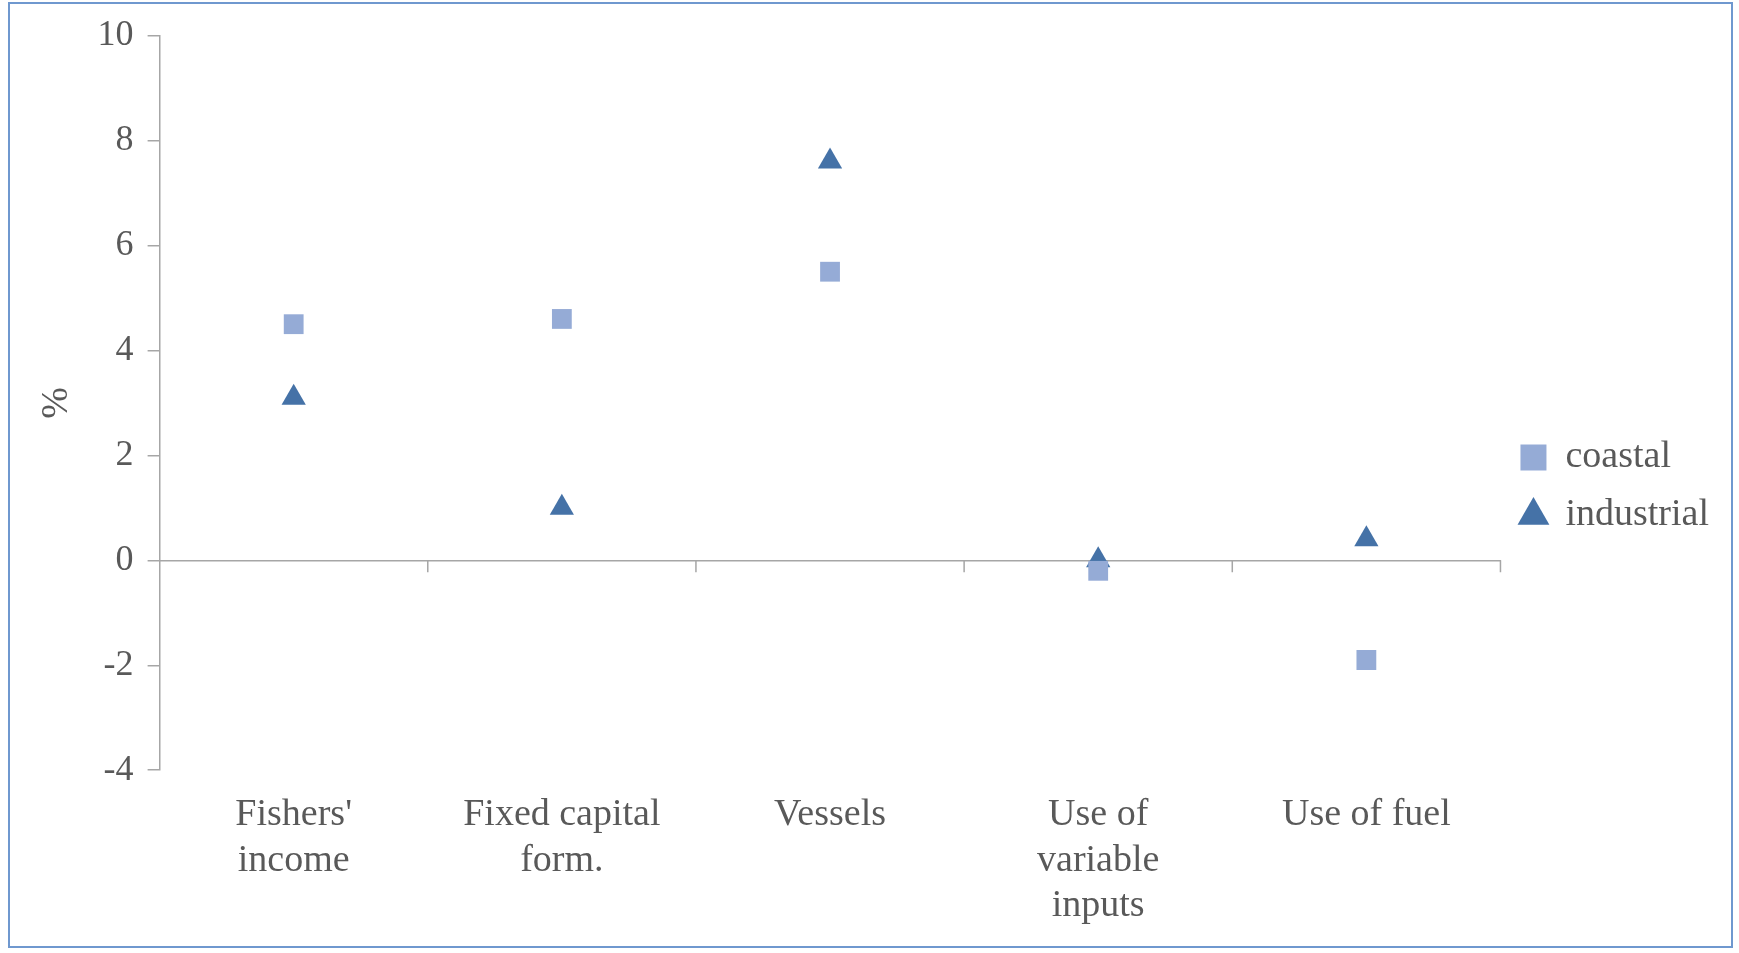  What do you see at coordinates (118, 662) in the screenshot?
I see `y-tick-label: -2` at bounding box center [118, 662].